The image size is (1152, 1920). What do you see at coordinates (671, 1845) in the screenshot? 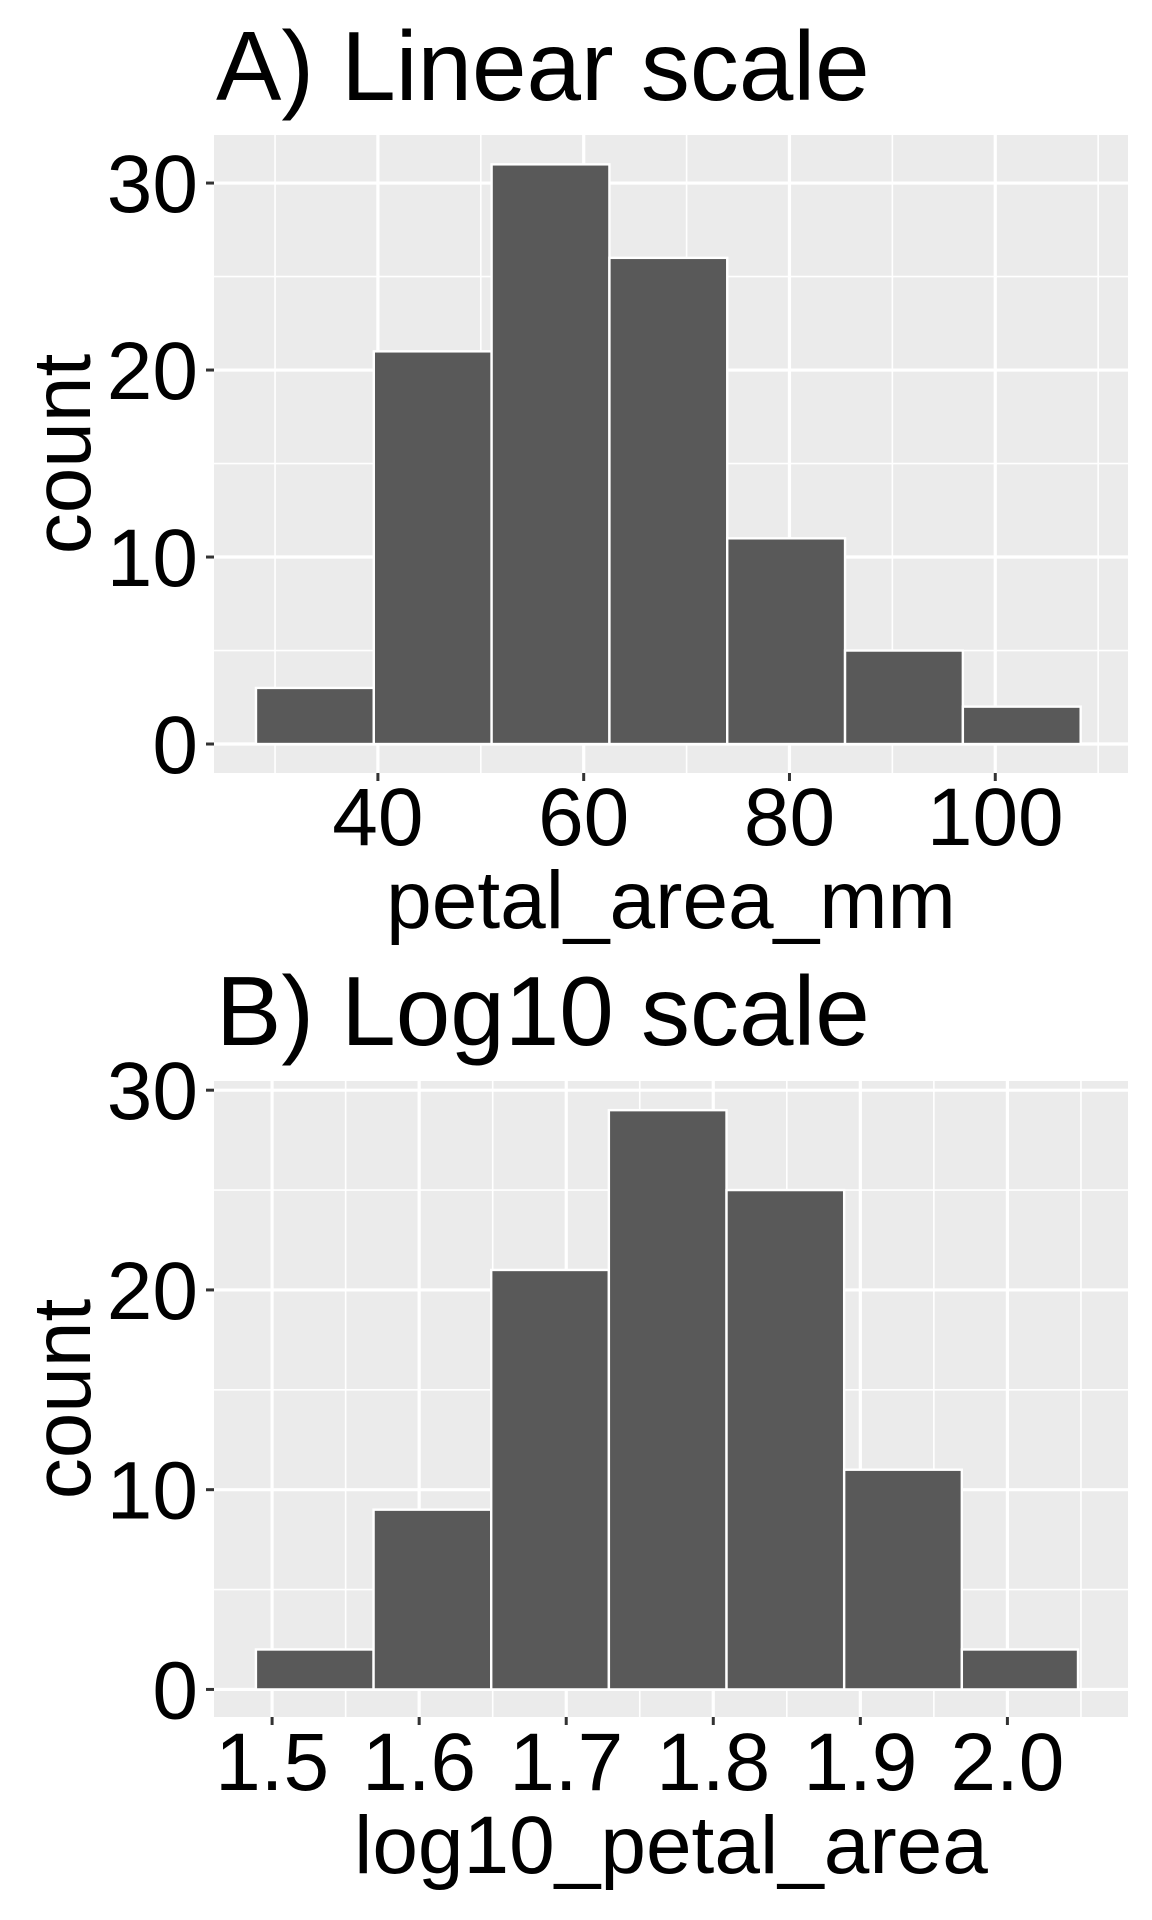
I see `panel-b-x-axis-title: log10_petal_area` at bounding box center [671, 1845].